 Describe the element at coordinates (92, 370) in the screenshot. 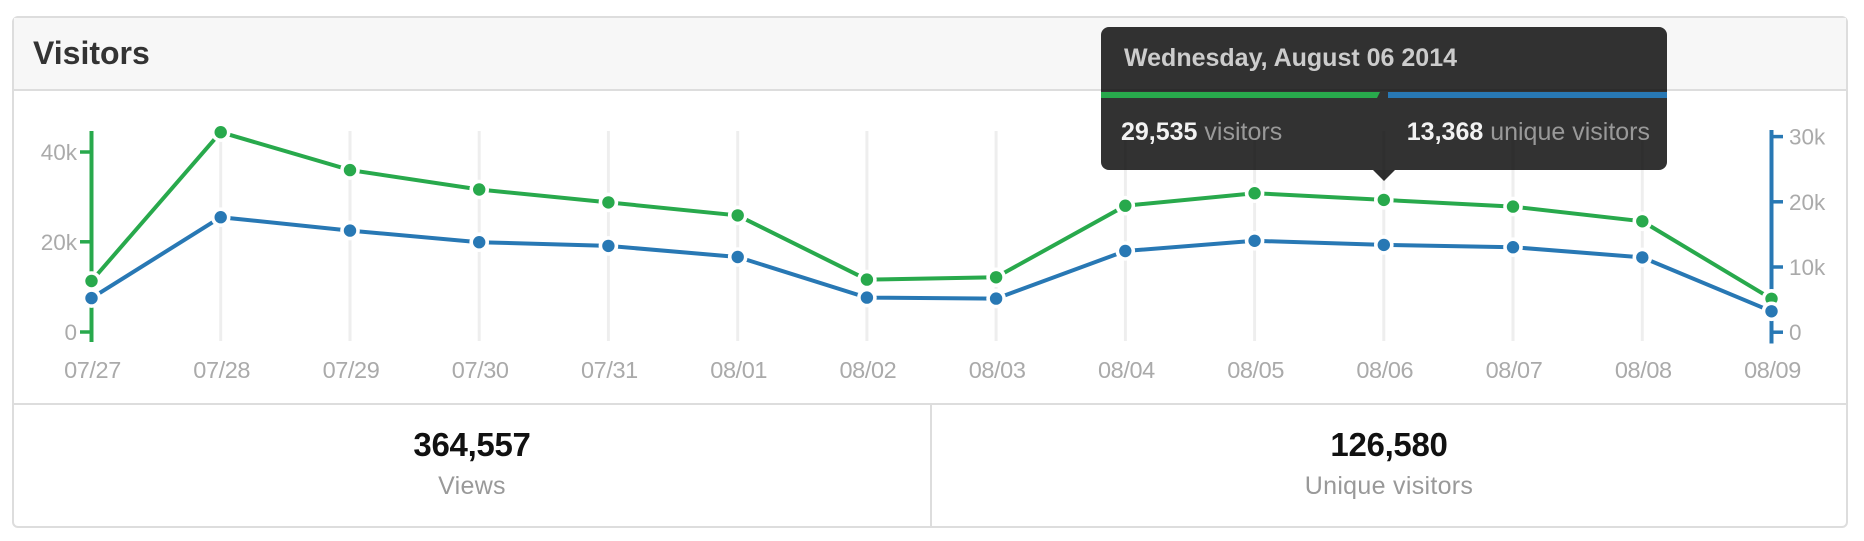

I see `svg-text: 07/27` at that location.